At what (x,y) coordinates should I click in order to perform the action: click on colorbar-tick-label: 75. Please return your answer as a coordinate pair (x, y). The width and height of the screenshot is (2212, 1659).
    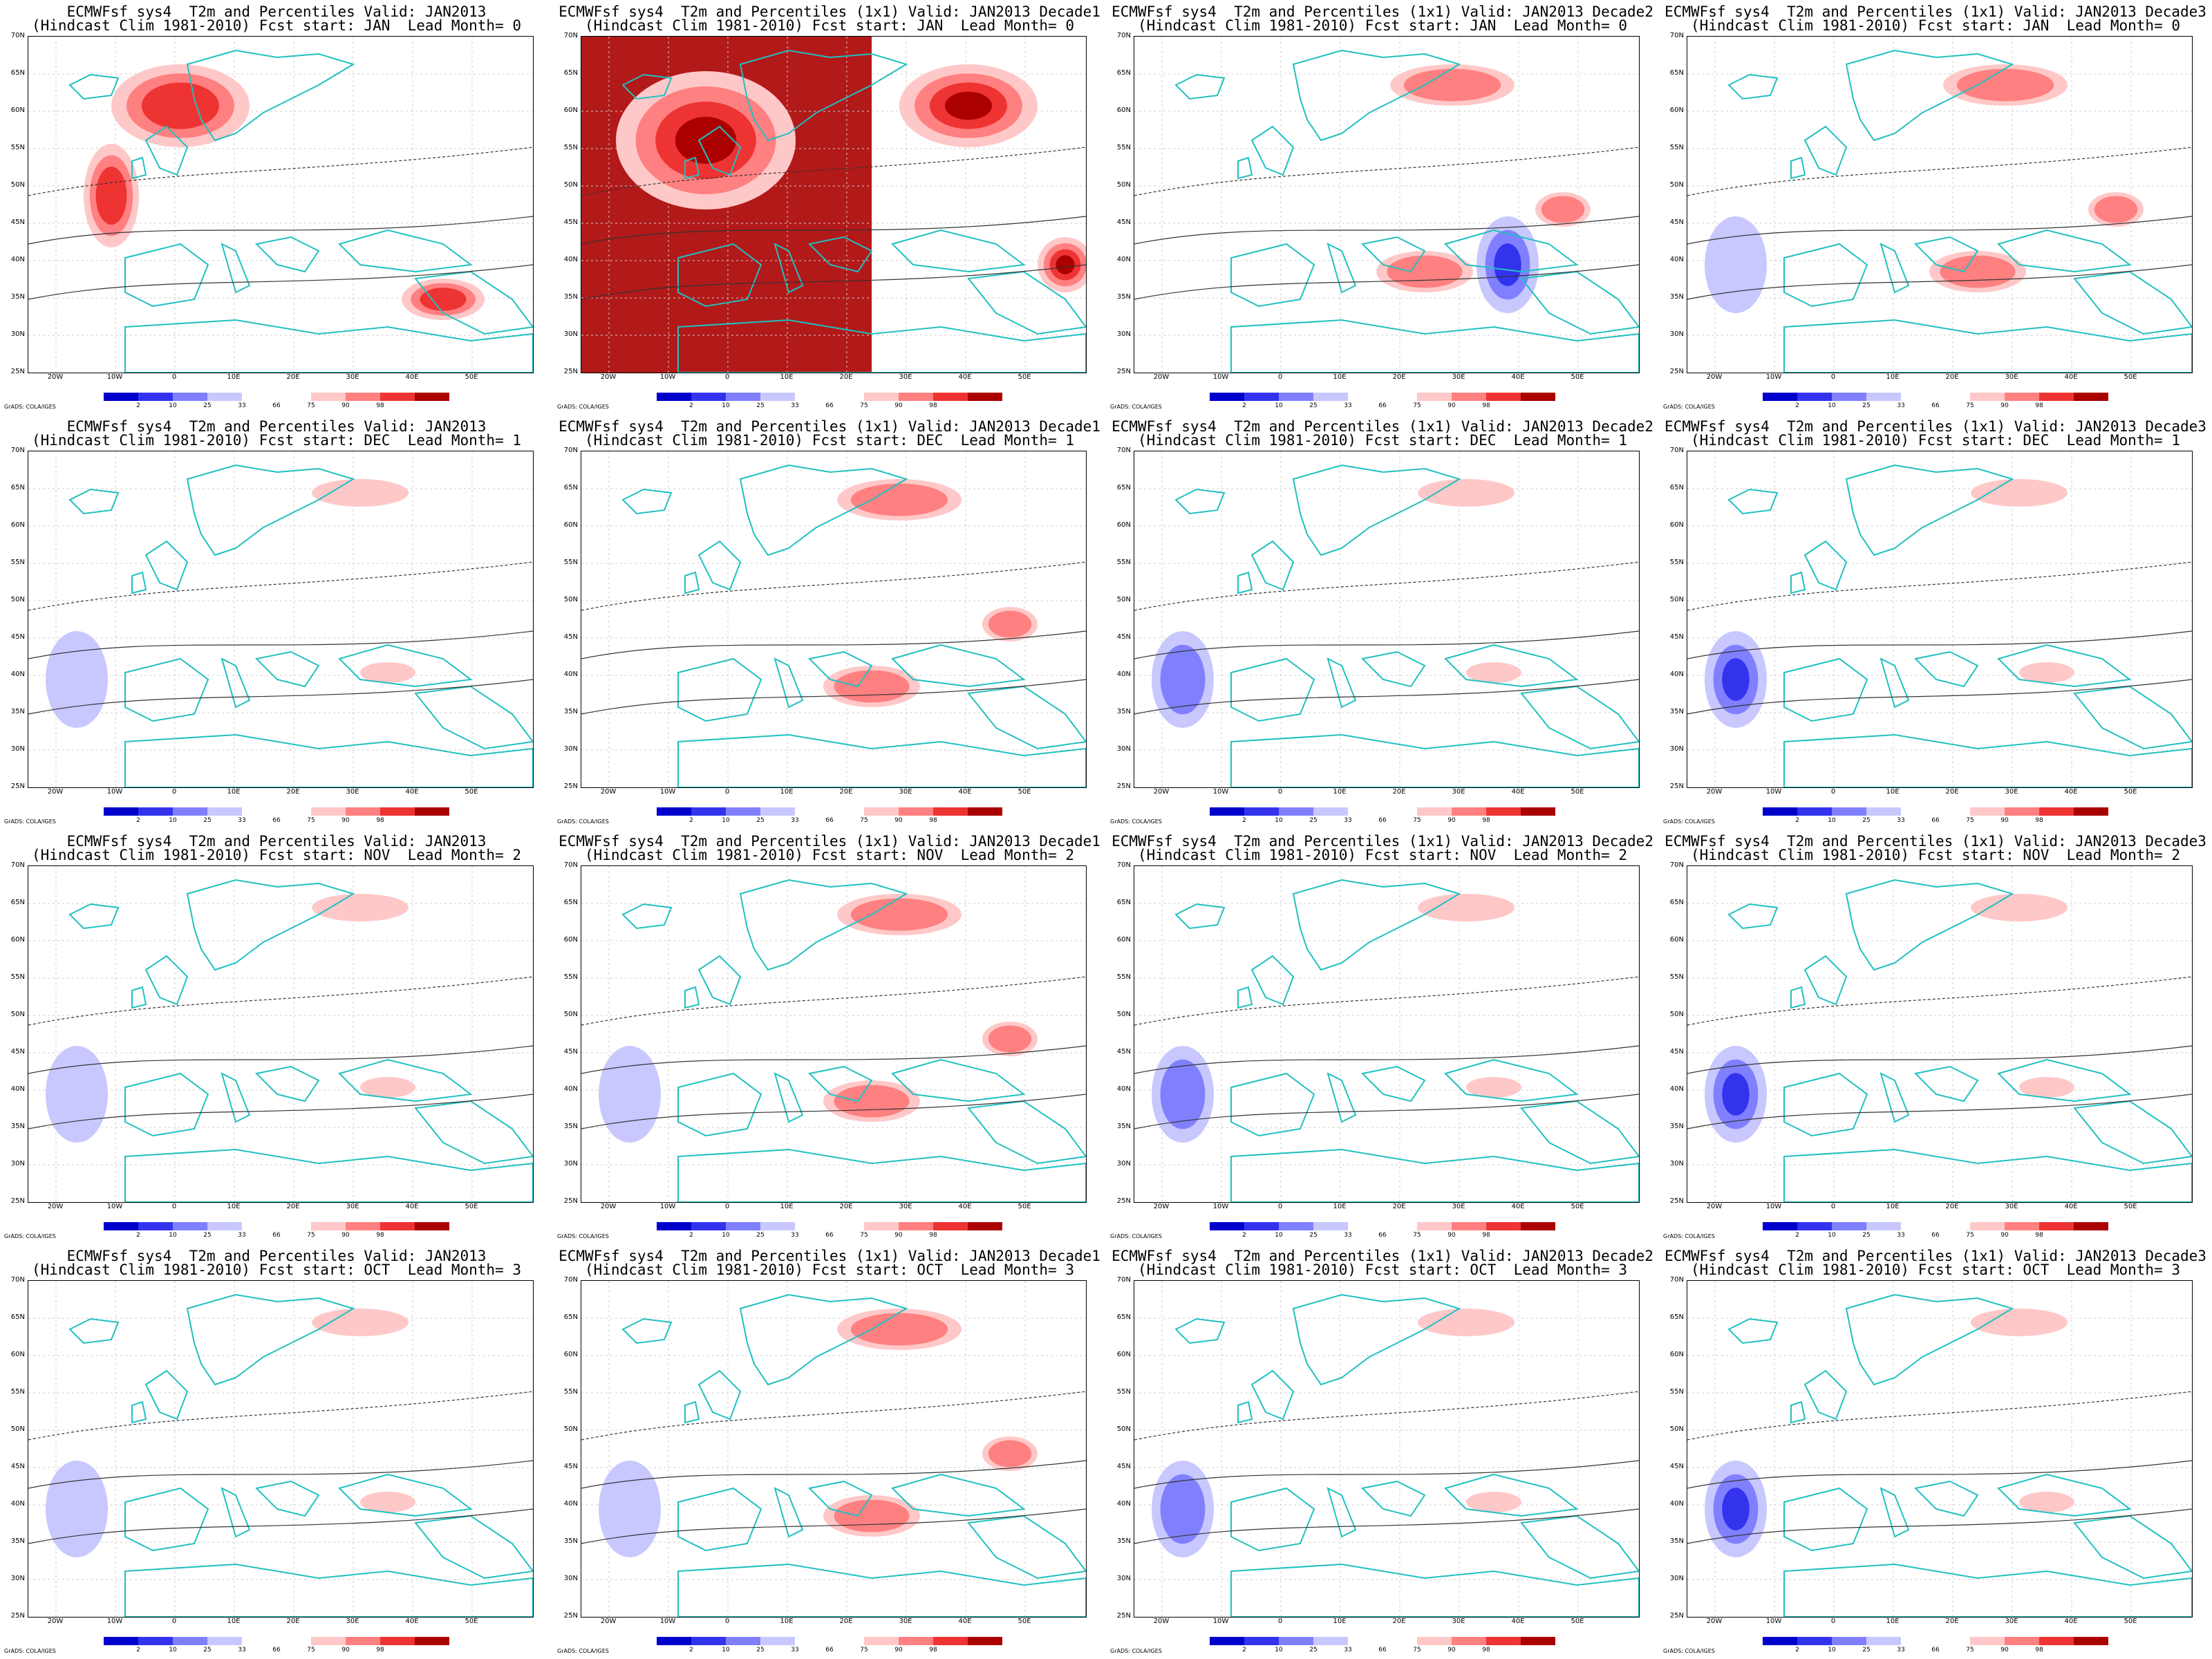
    Looking at the image, I should click on (1970, 1650).